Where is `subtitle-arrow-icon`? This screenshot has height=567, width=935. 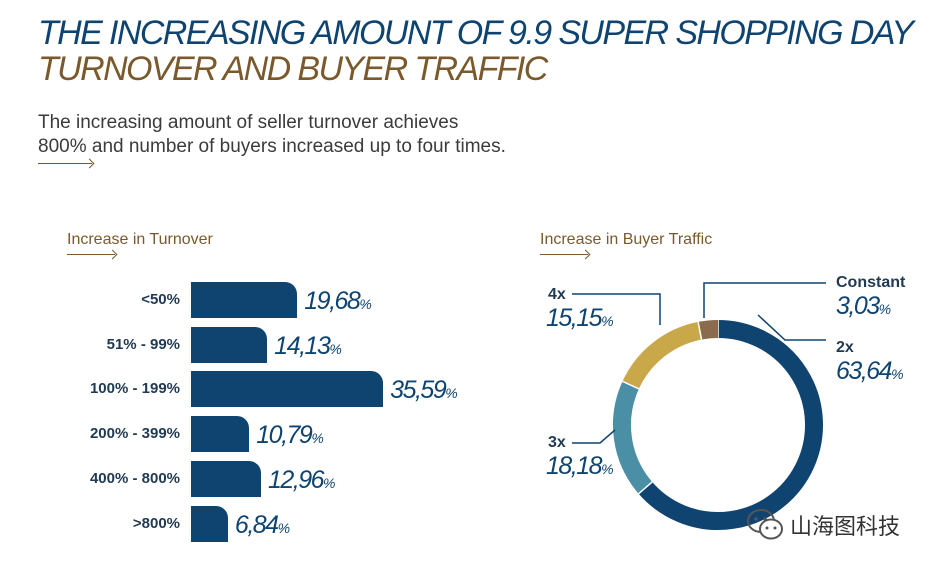 subtitle-arrow-icon is located at coordinates (66, 163).